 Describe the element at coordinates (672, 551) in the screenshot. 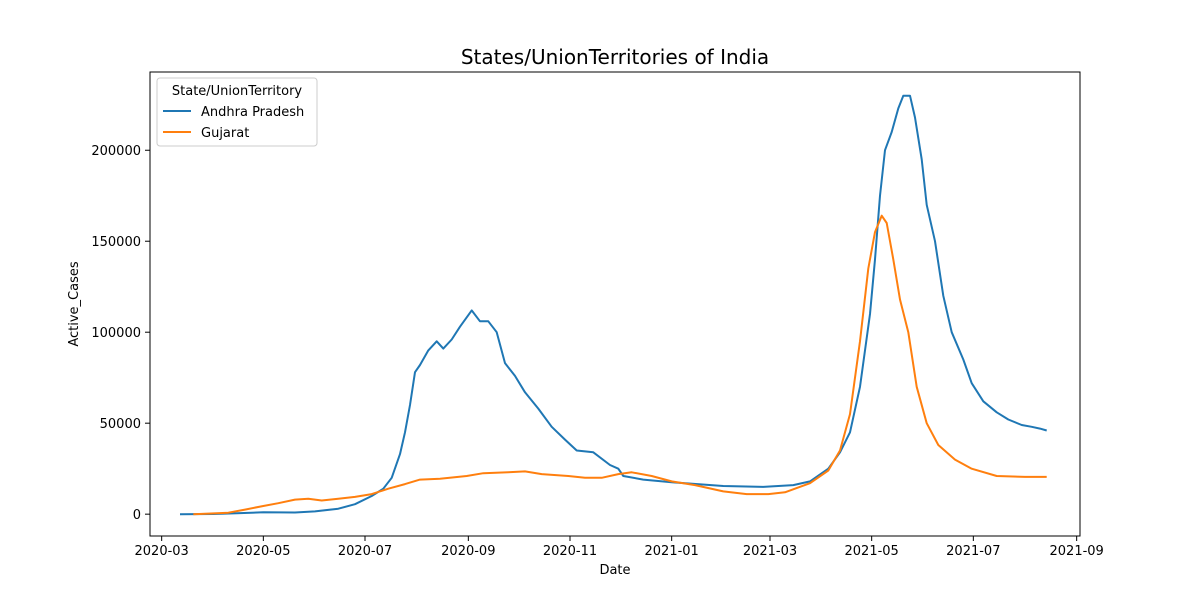

I see `x-tick-label: 2021-01` at that location.